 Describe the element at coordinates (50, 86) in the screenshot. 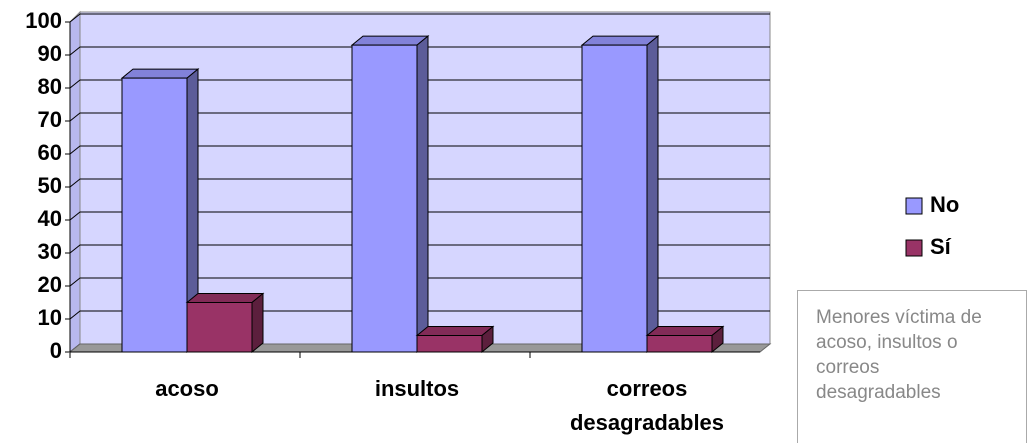

I see `y-tick-label: 80` at that location.